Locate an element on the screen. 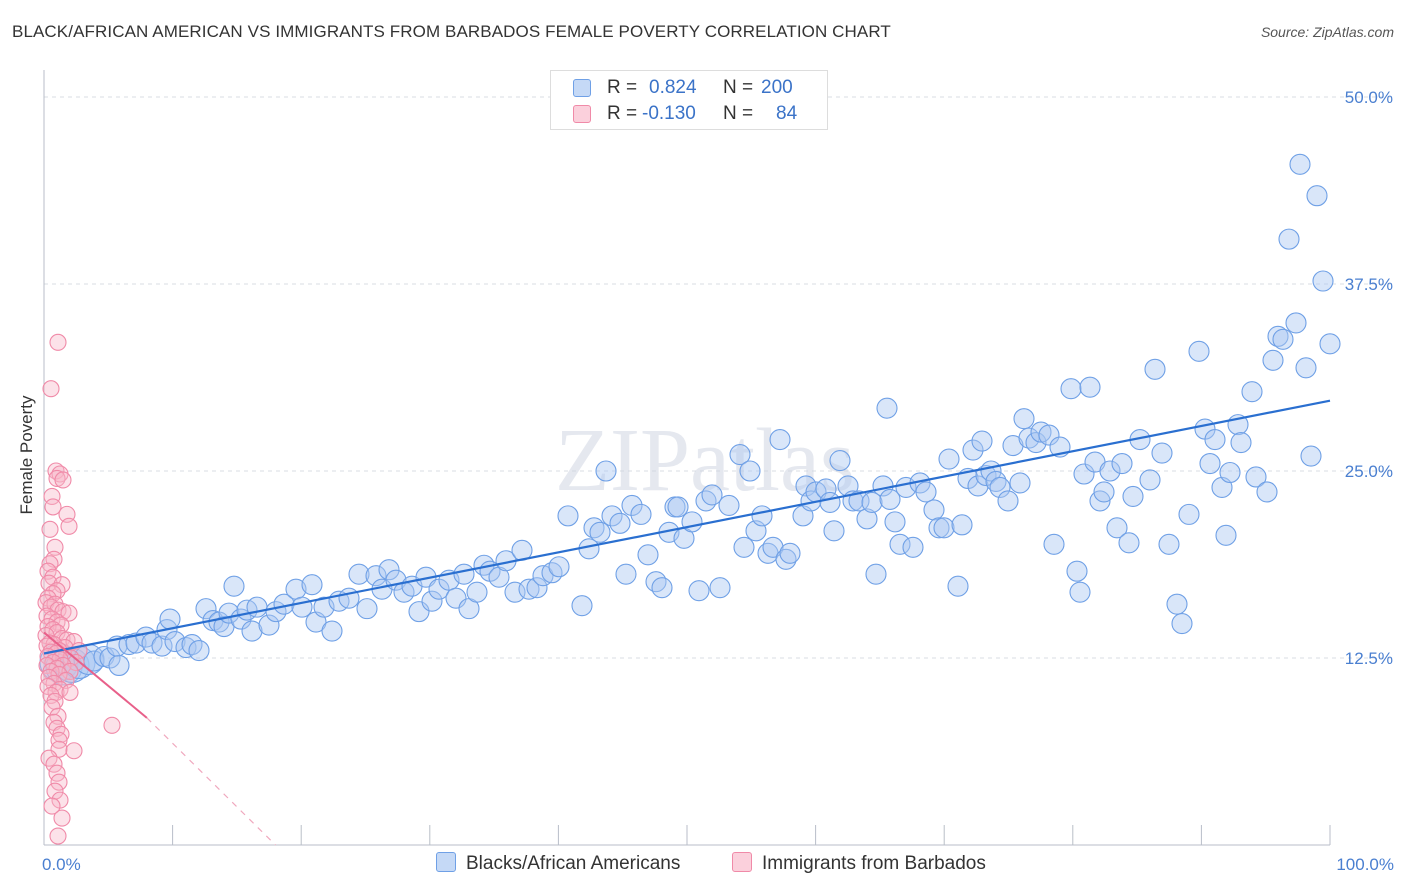  source-label: Source: ZipAtlas.com is located at coordinates (1327, 32).